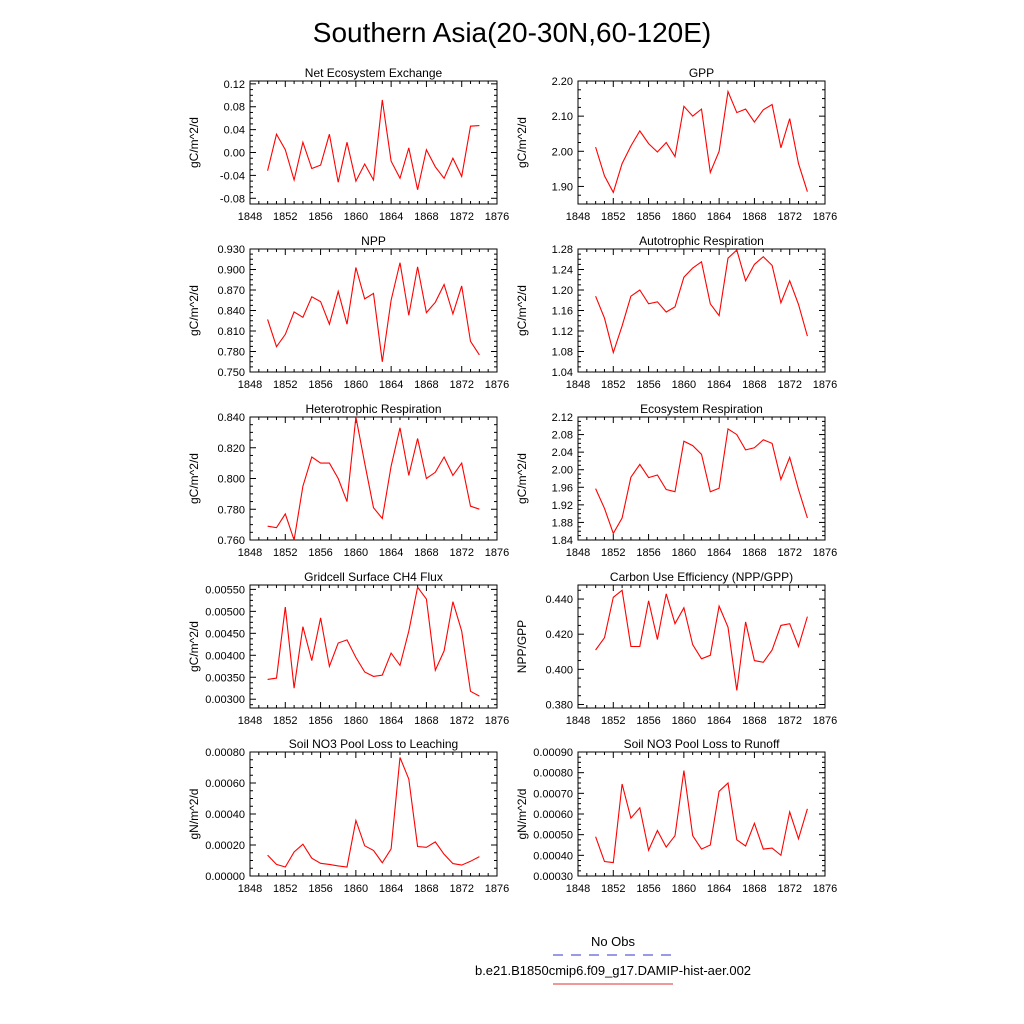 This screenshot has width=1024, height=1024. Describe the element at coordinates (562, 523) in the screenshot. I see `y-tick-label: 1.88` at that location.